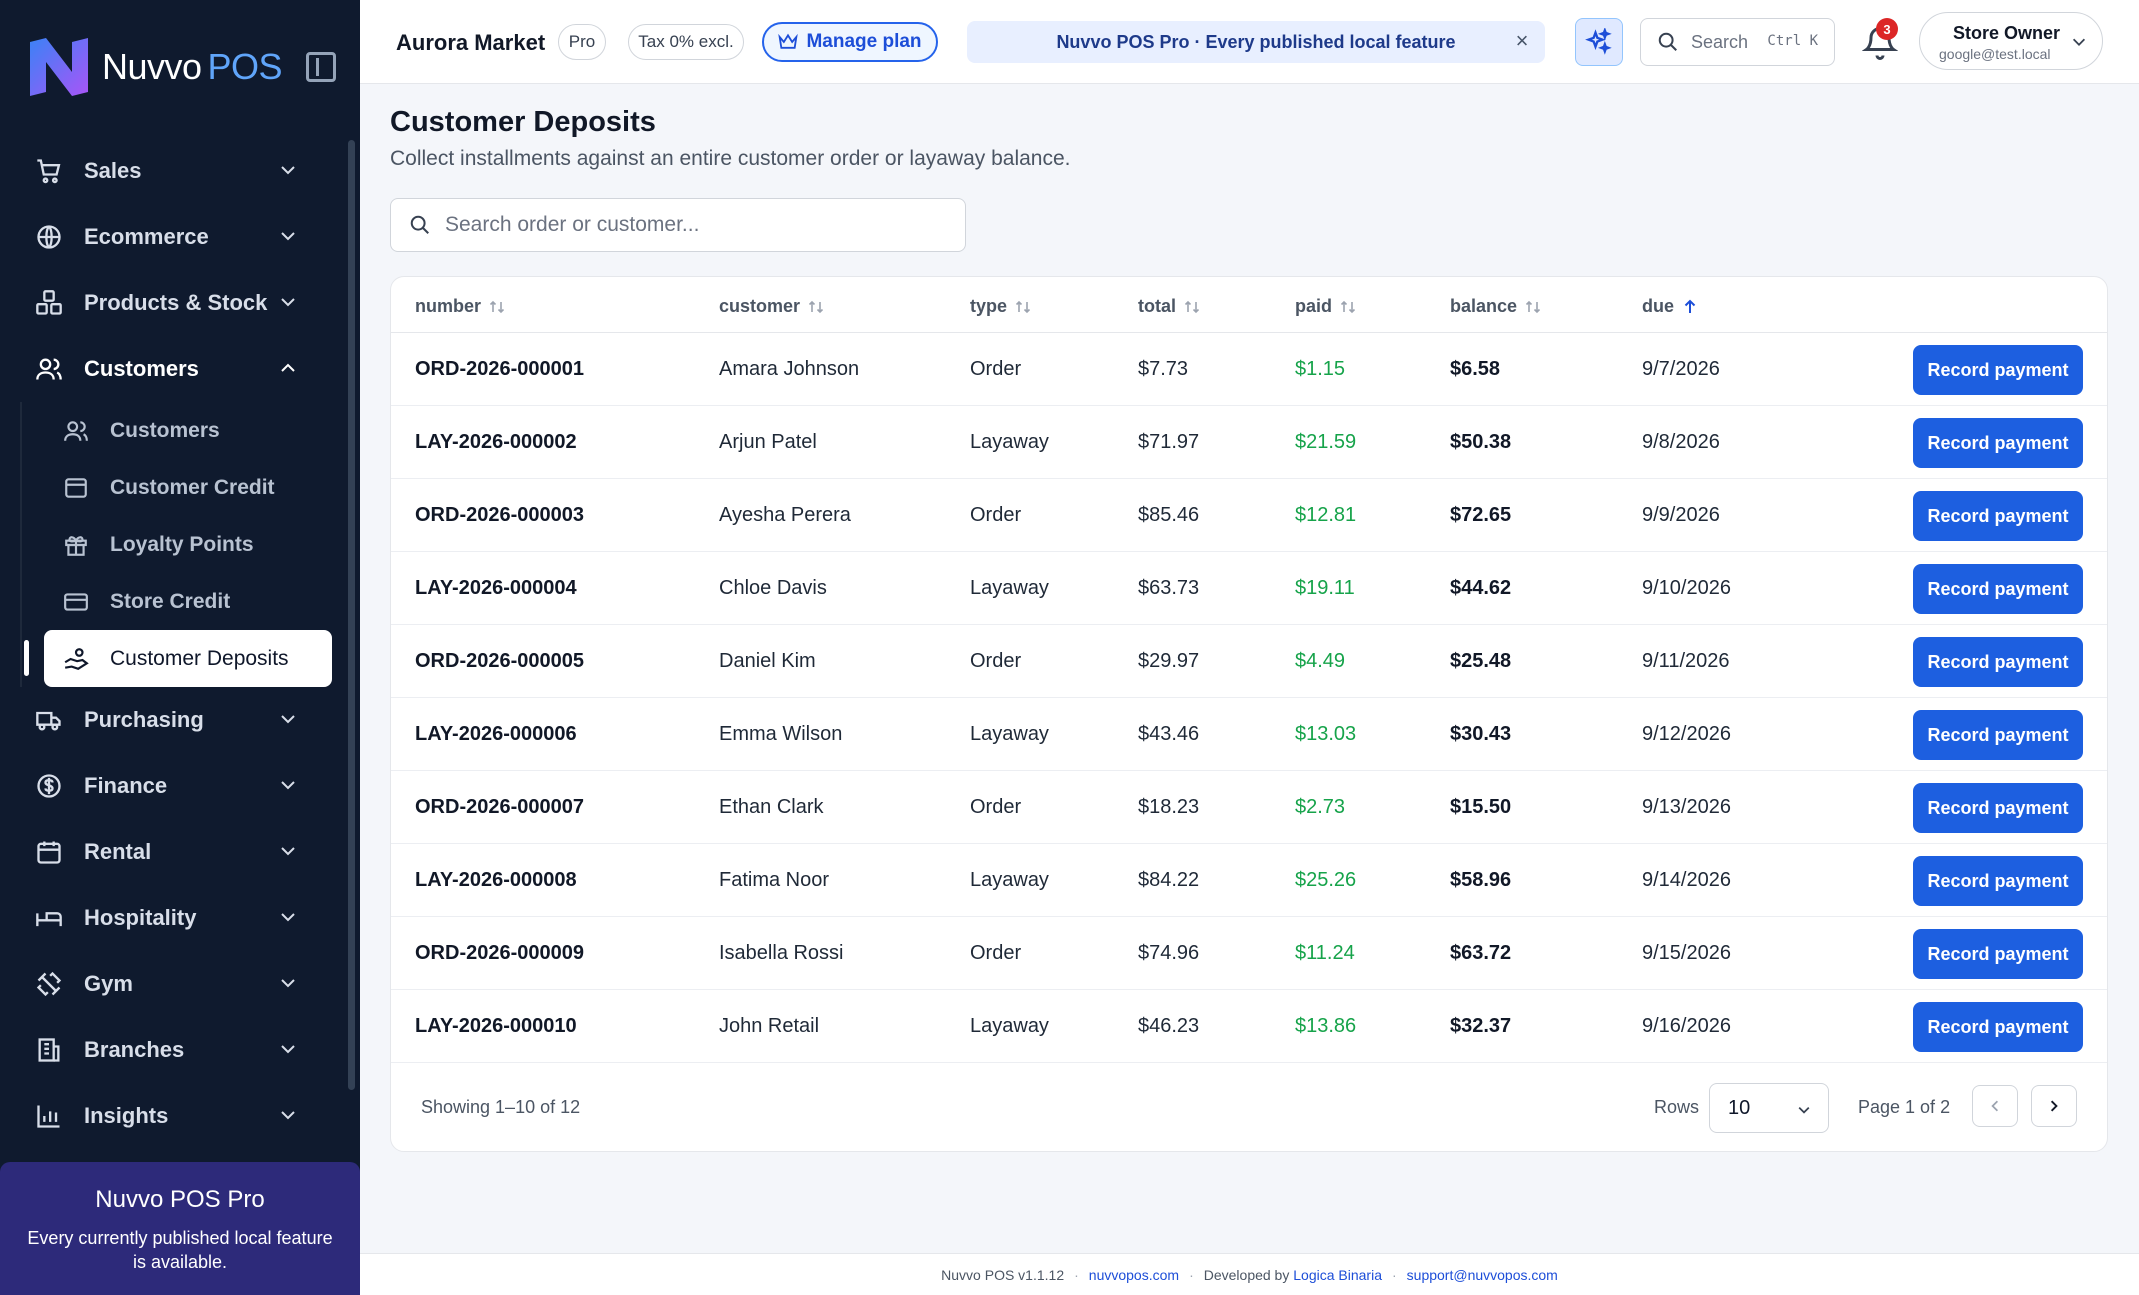 This screenshot has width=2139, height=1295. I want to click on sidebar-item-branches: Branches, so click(175, 1050).